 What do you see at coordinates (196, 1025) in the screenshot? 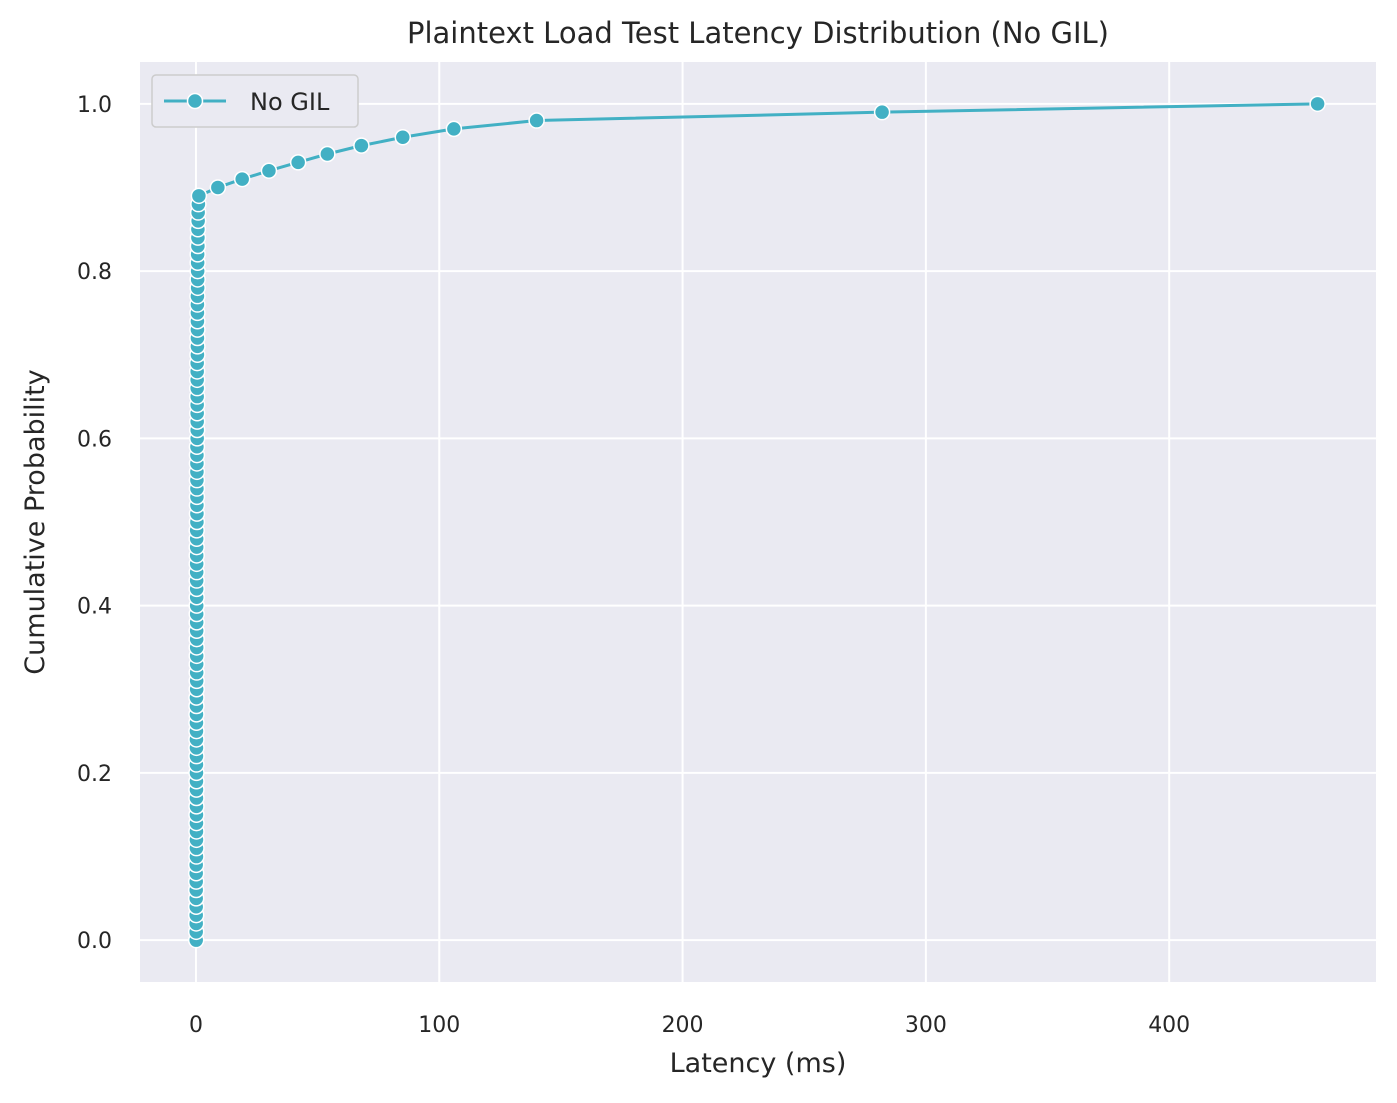
I see `x-tick-label: 0` at bounding box center [196, 1025].